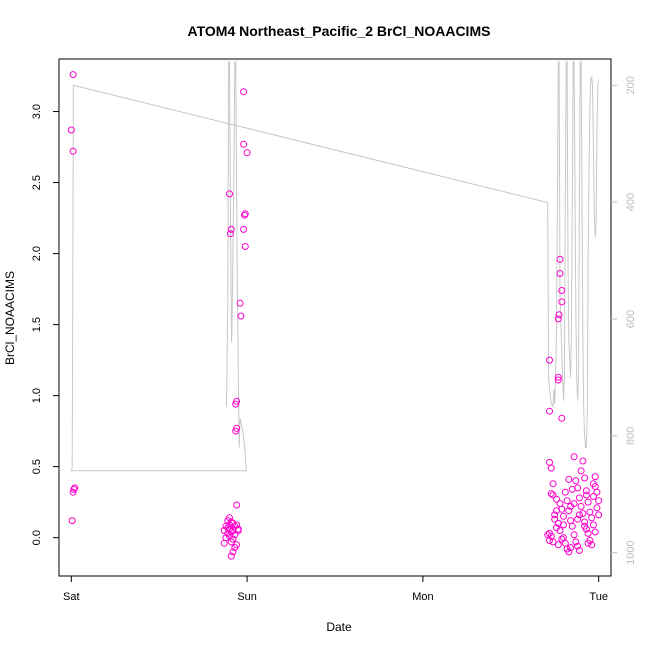 The width and height of the screenshot is (650, 650). Describe the element at coordinates (37, 537) in the screenshot. I see `y-tick-label: 0.0` at that location.